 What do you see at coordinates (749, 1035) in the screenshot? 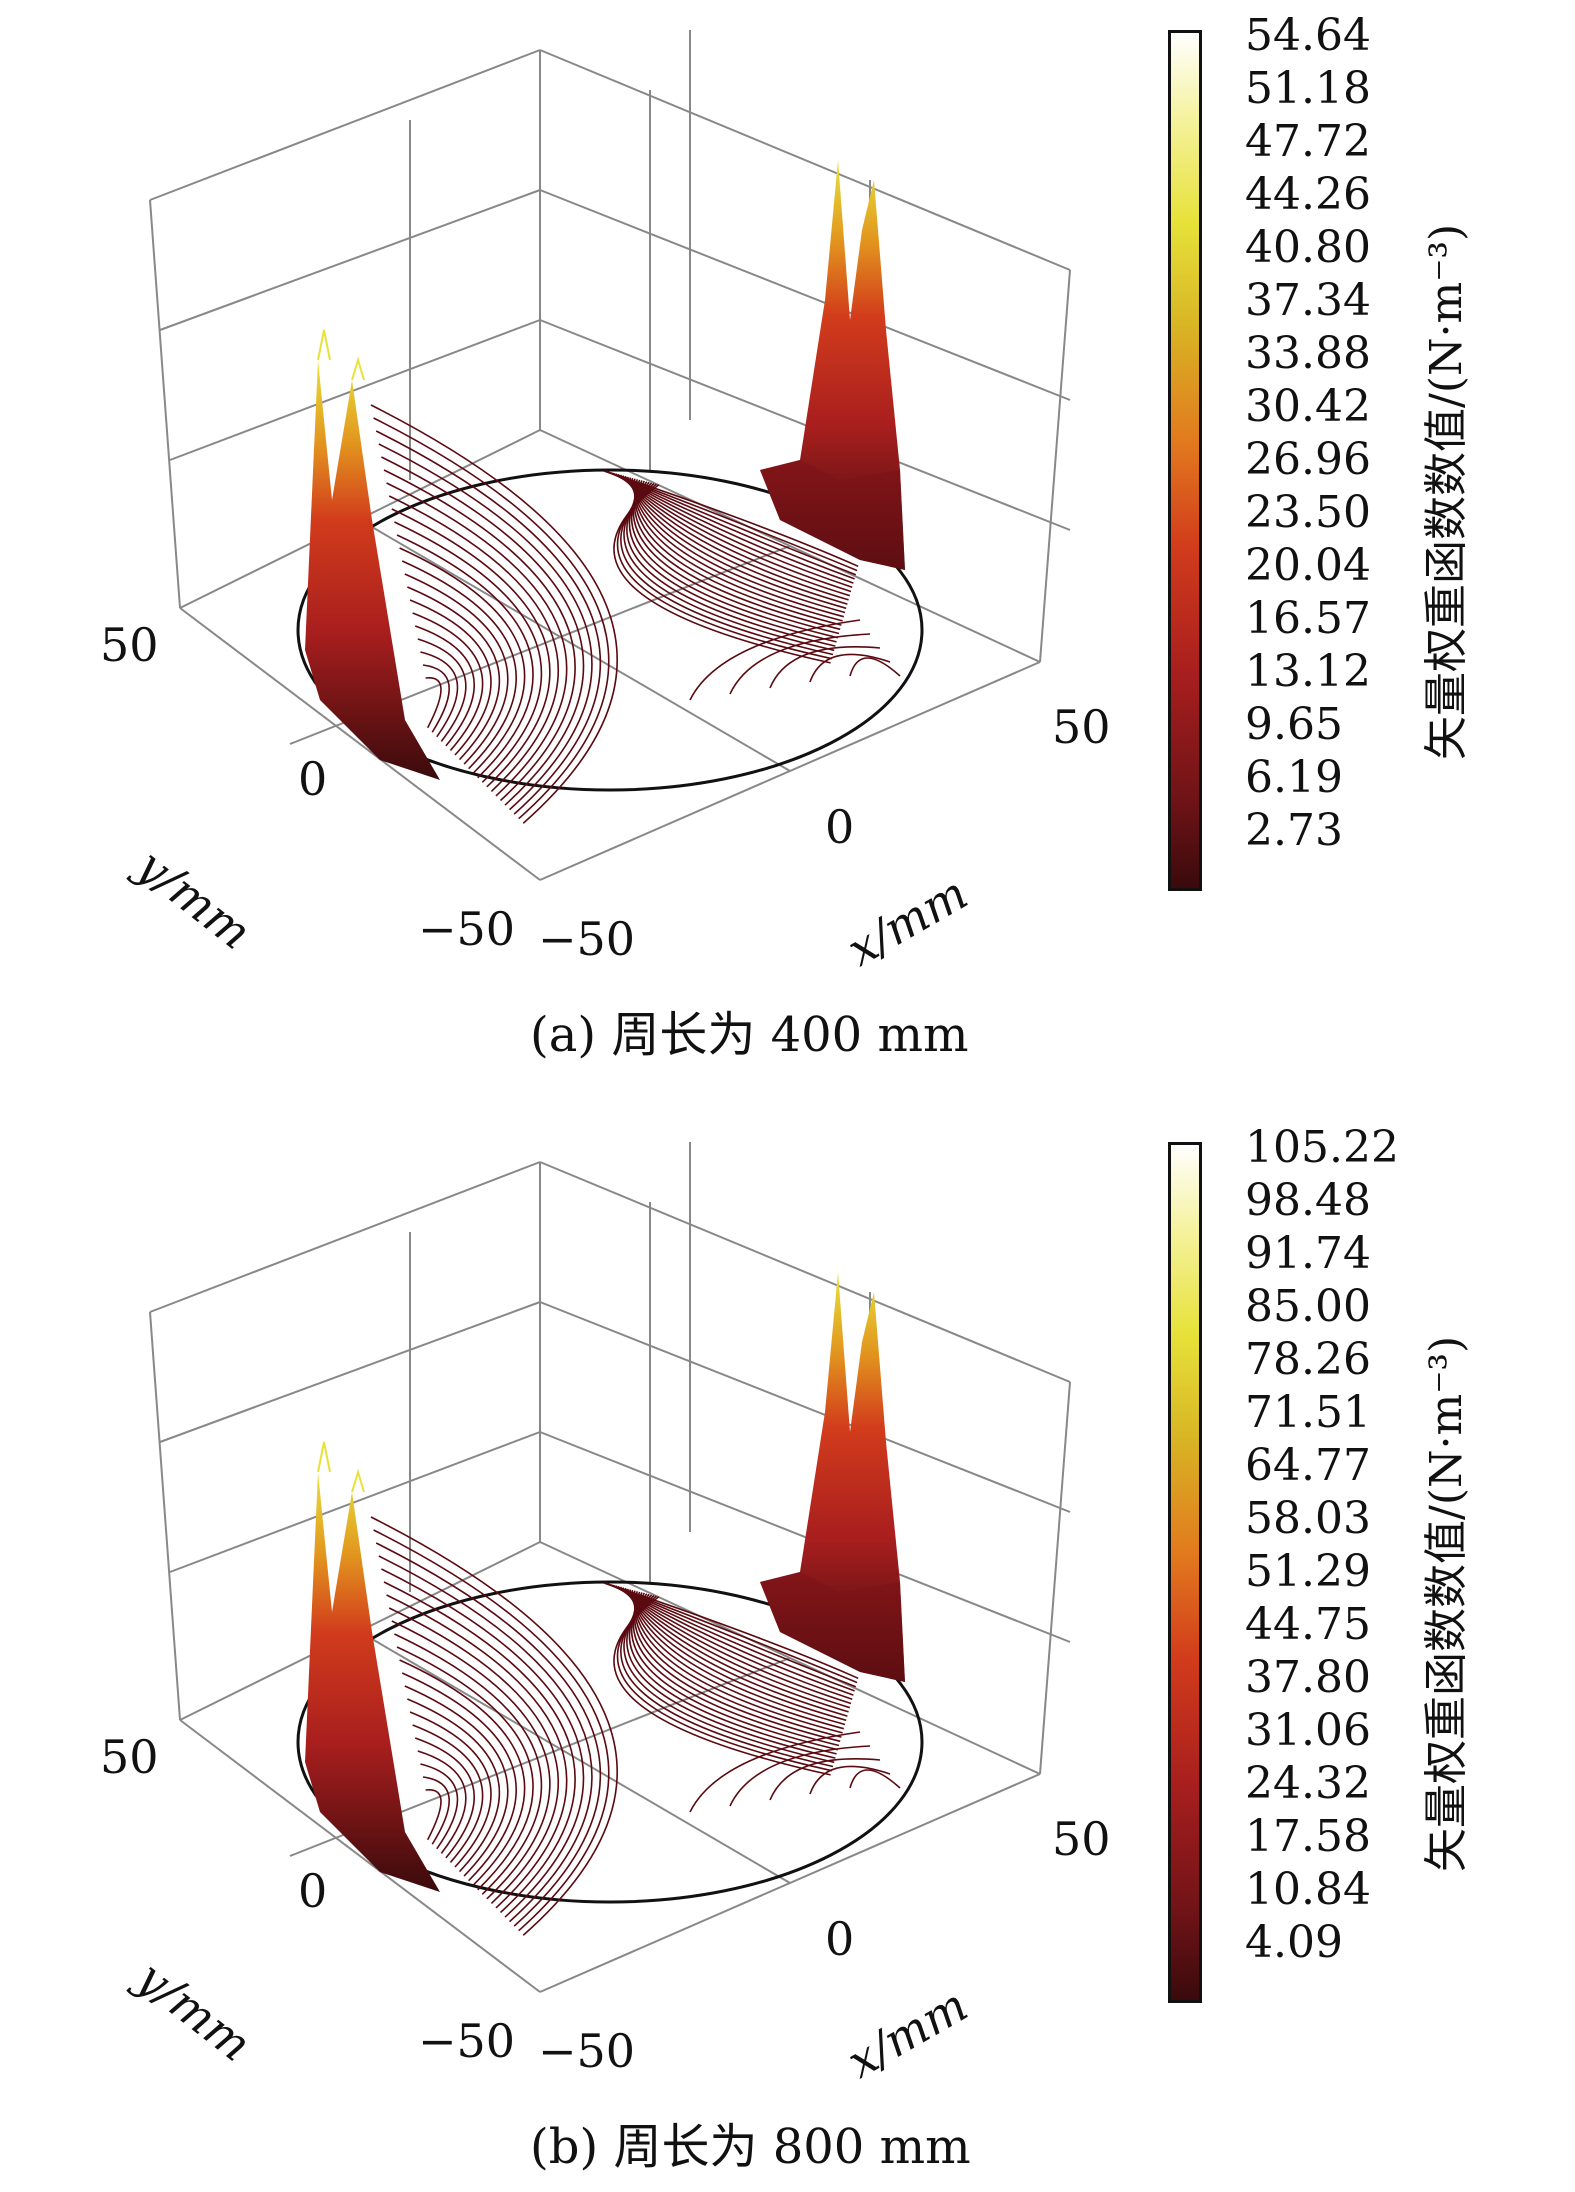
I see `caption-a: (a) 周长为 400 mm` at bounding box center [749, 1035].